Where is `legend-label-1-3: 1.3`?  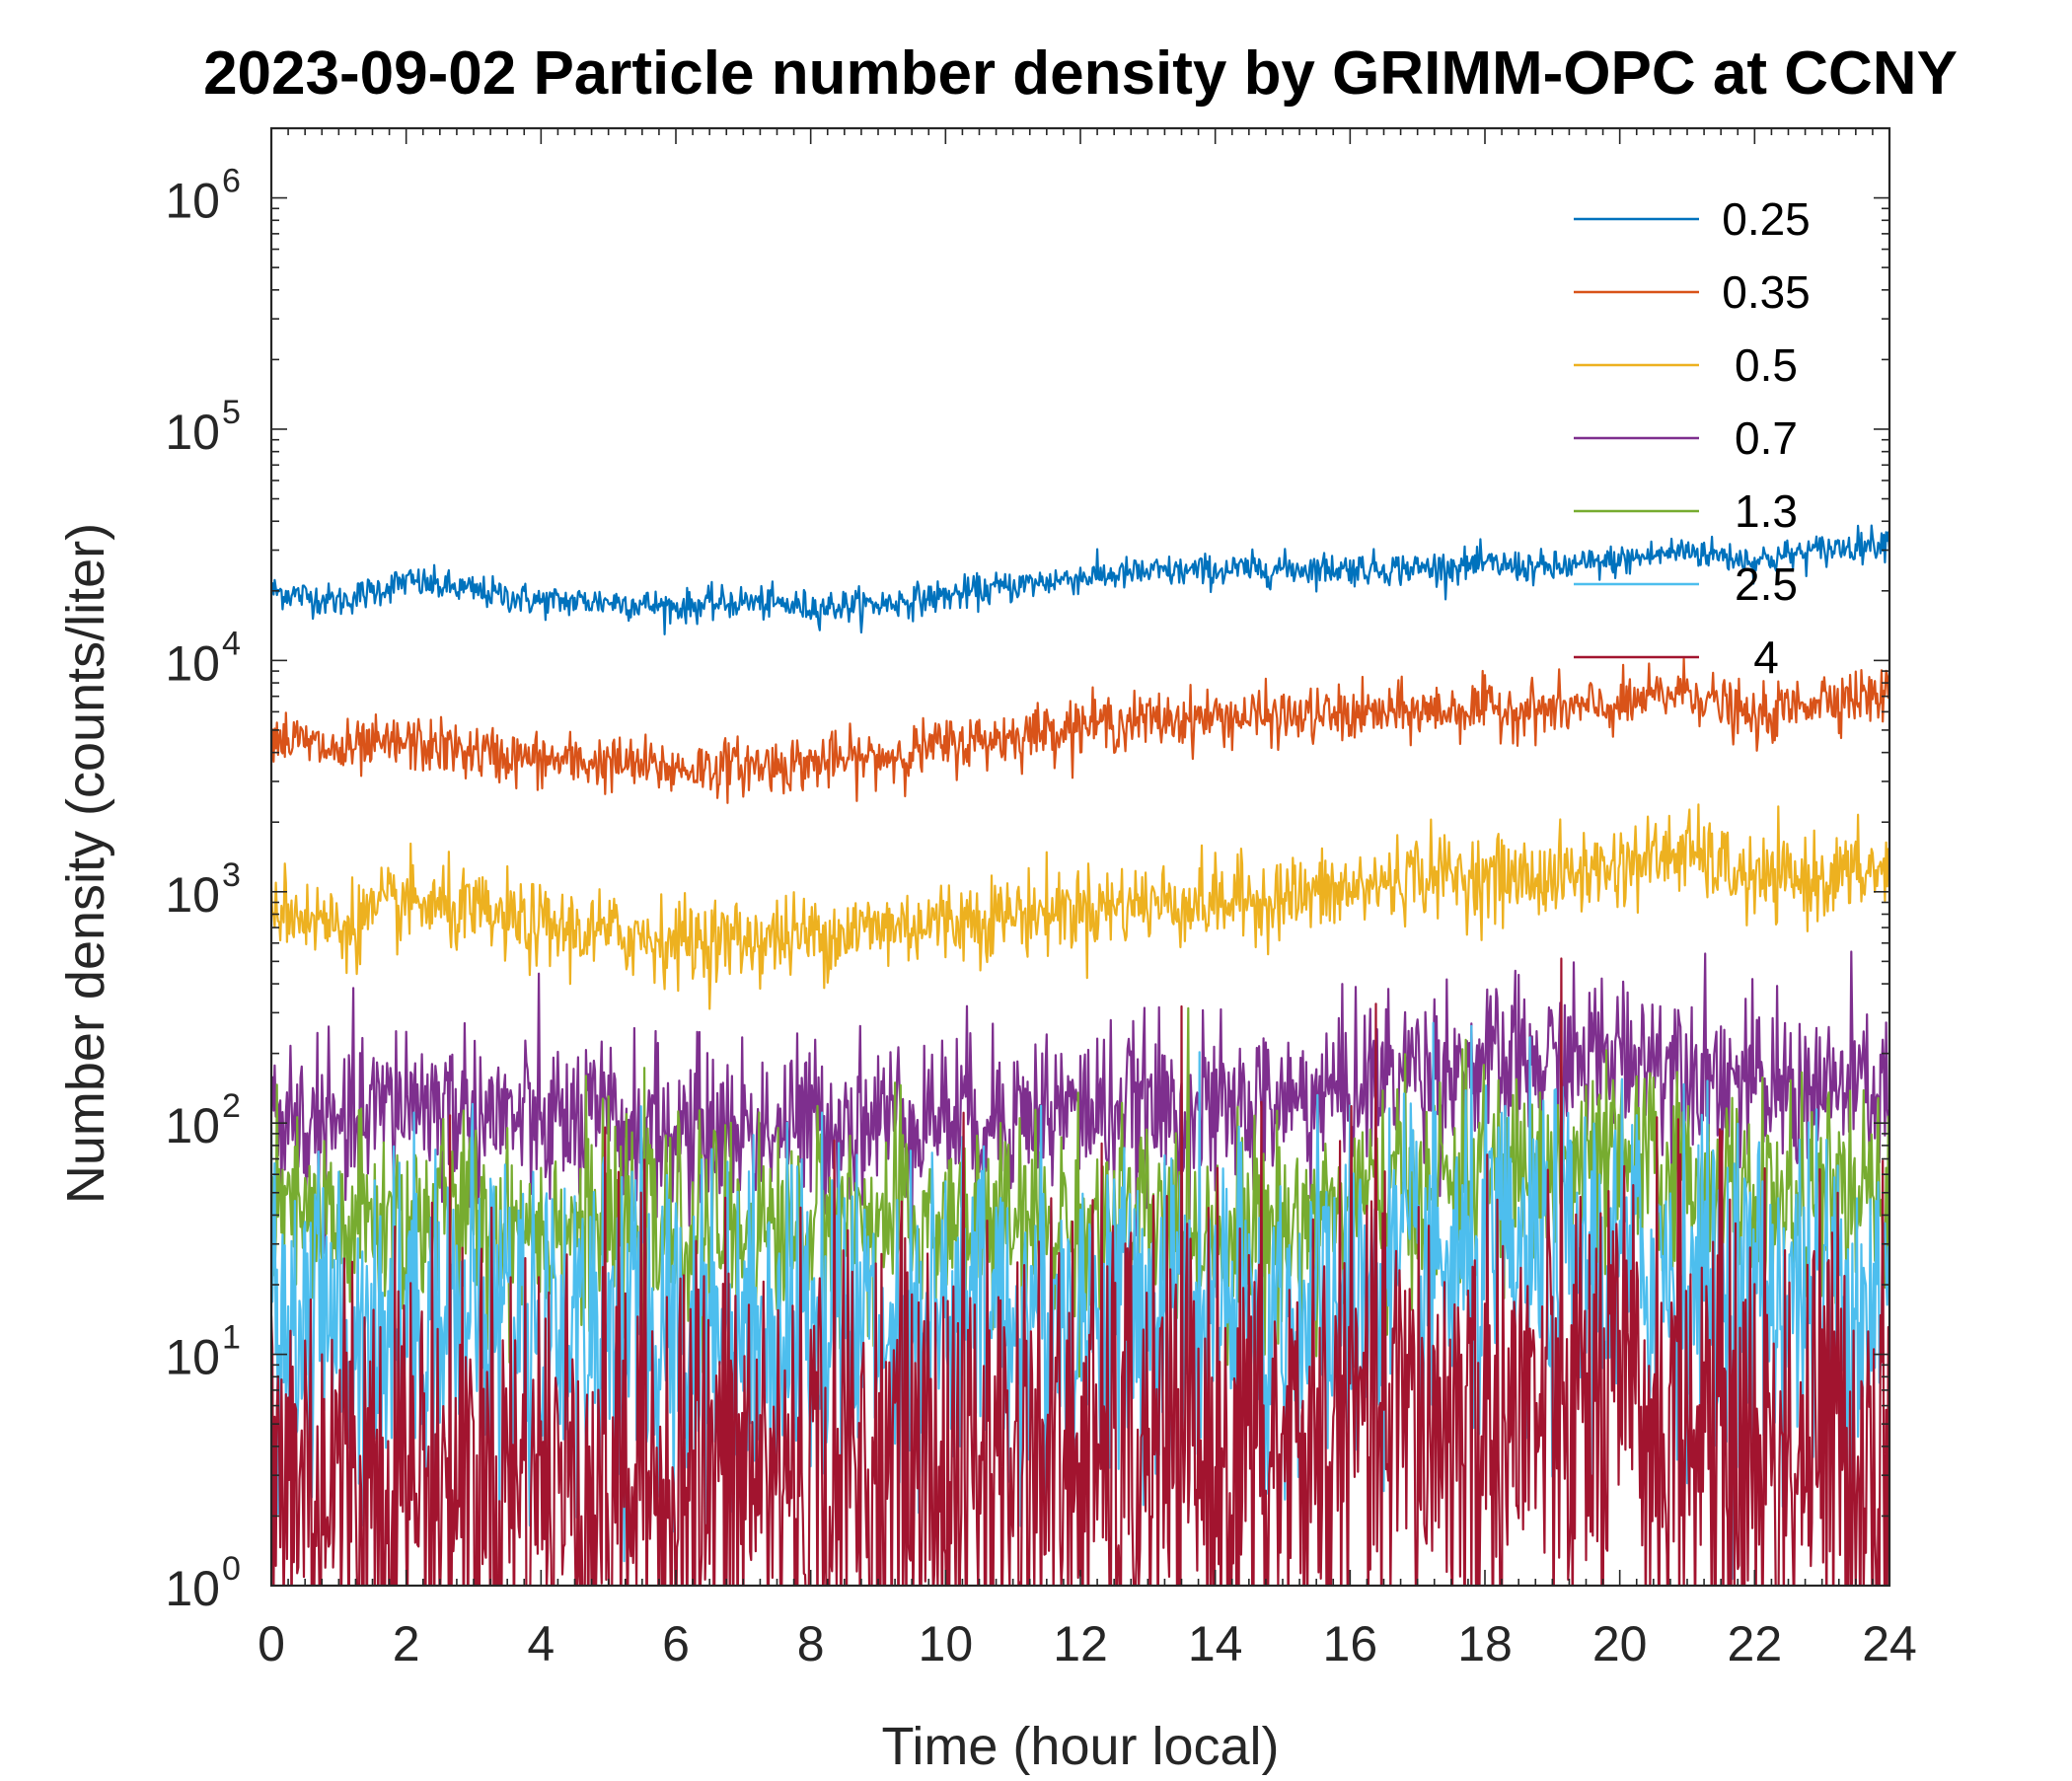 legend-label-1-3: 1.3 is located at coordinates (1766, 511).